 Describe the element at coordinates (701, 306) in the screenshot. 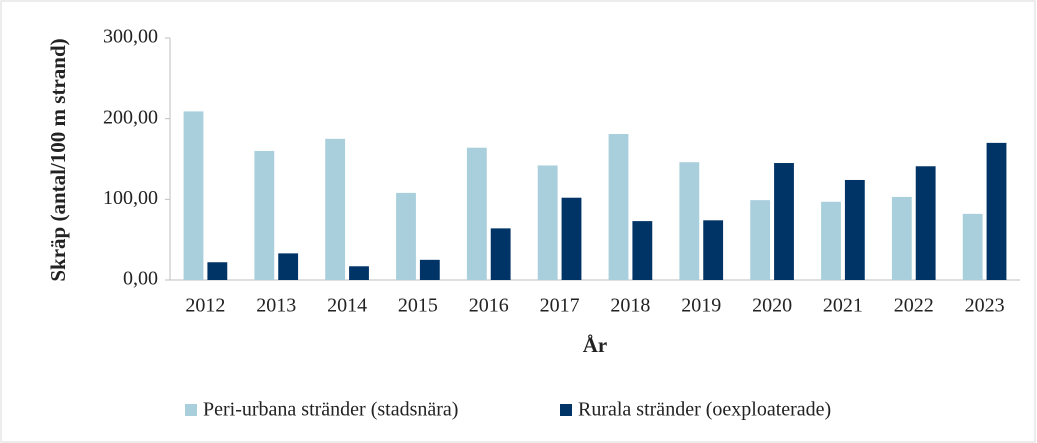

I see `x-tick-label: 2019` at that location.